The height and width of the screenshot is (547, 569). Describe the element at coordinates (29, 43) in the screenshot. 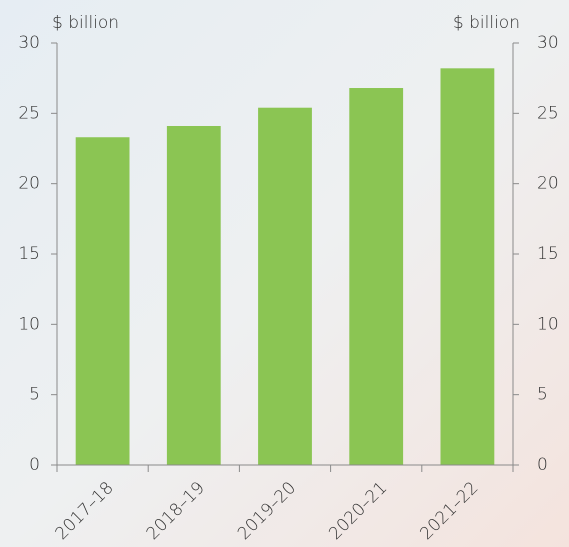

I see `y-tick-label: 30` at that location.